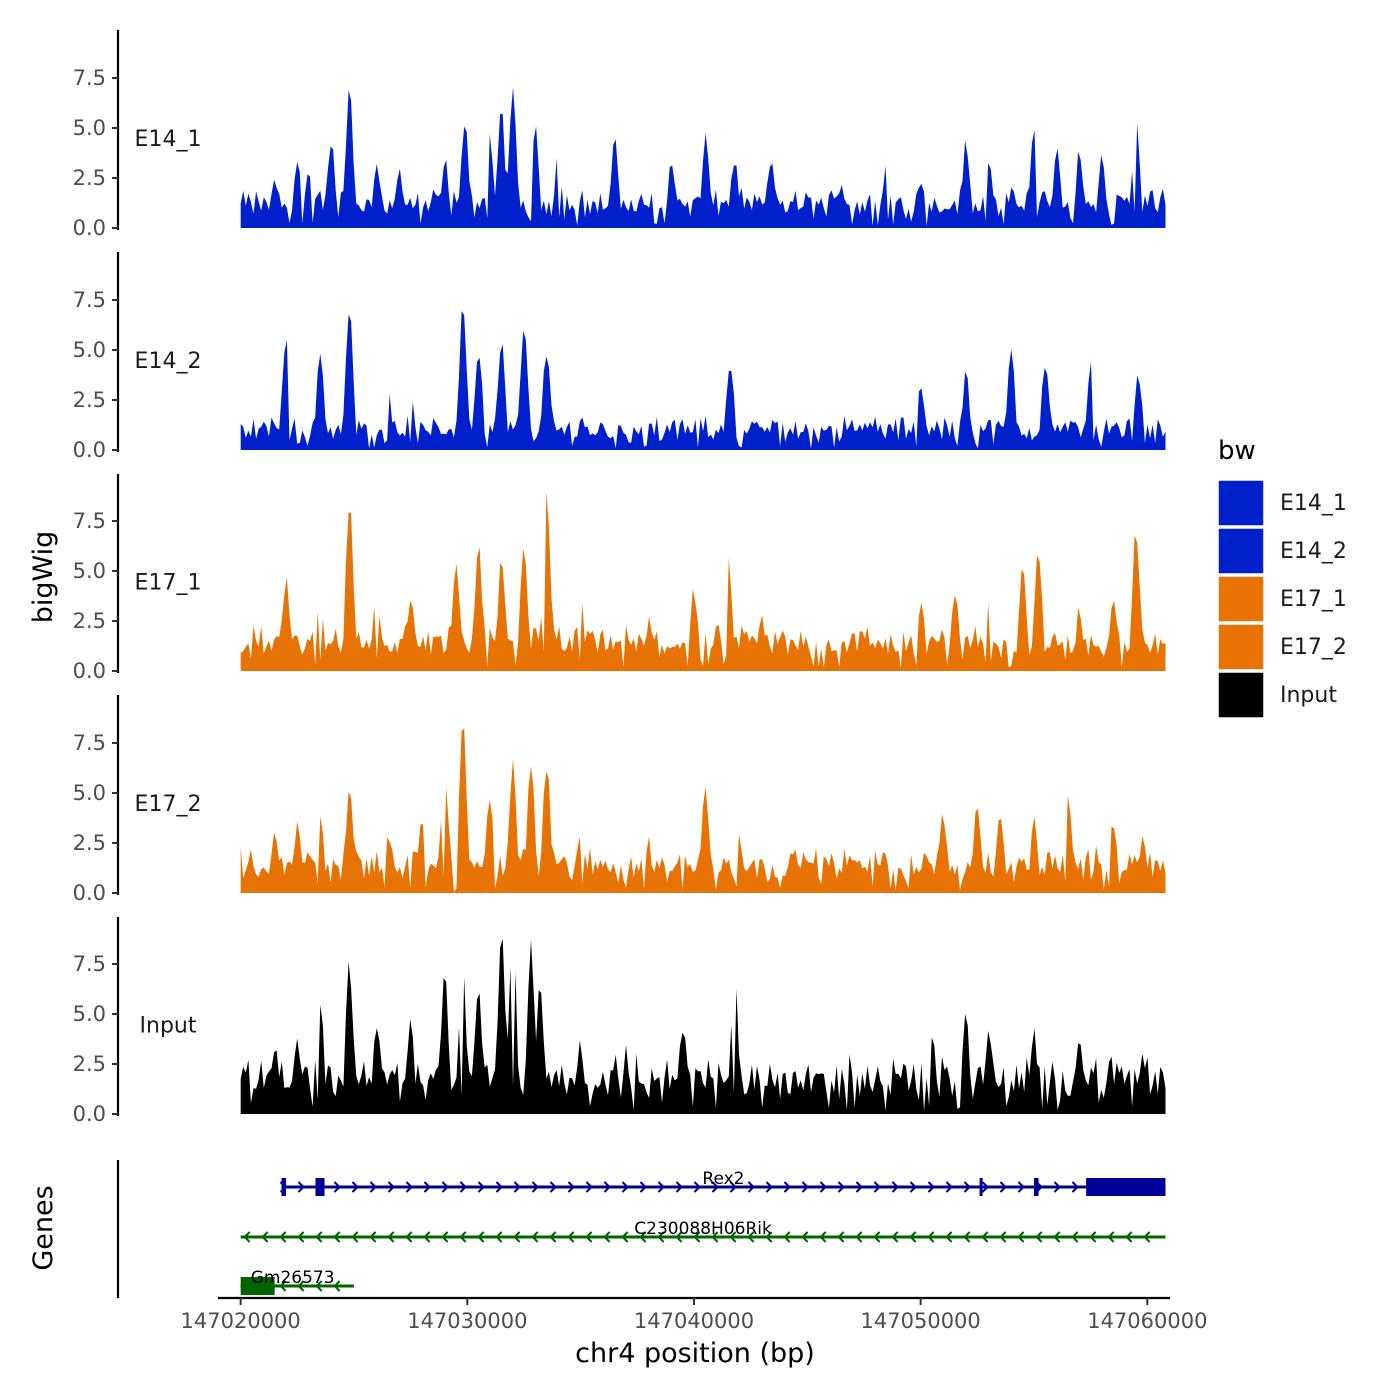  I want to click on track-E14_1: 0.0 2.5 5.0 7.5 E14_1, so click(619, 135).